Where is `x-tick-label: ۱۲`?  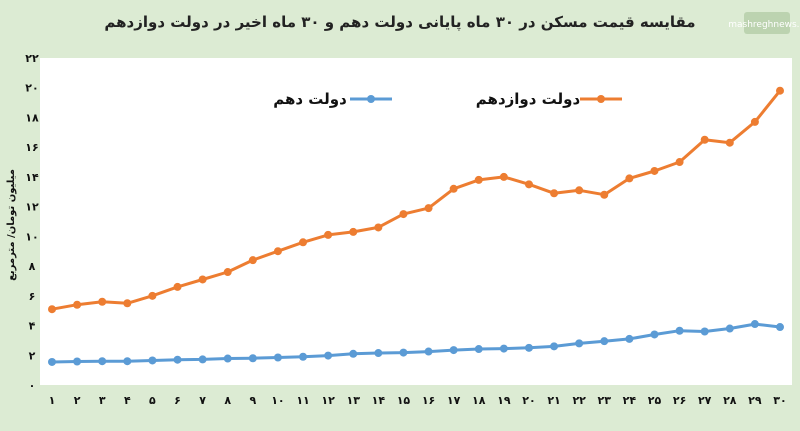
x-tick-label: ۱۲ is located at coordinates (328, 400).